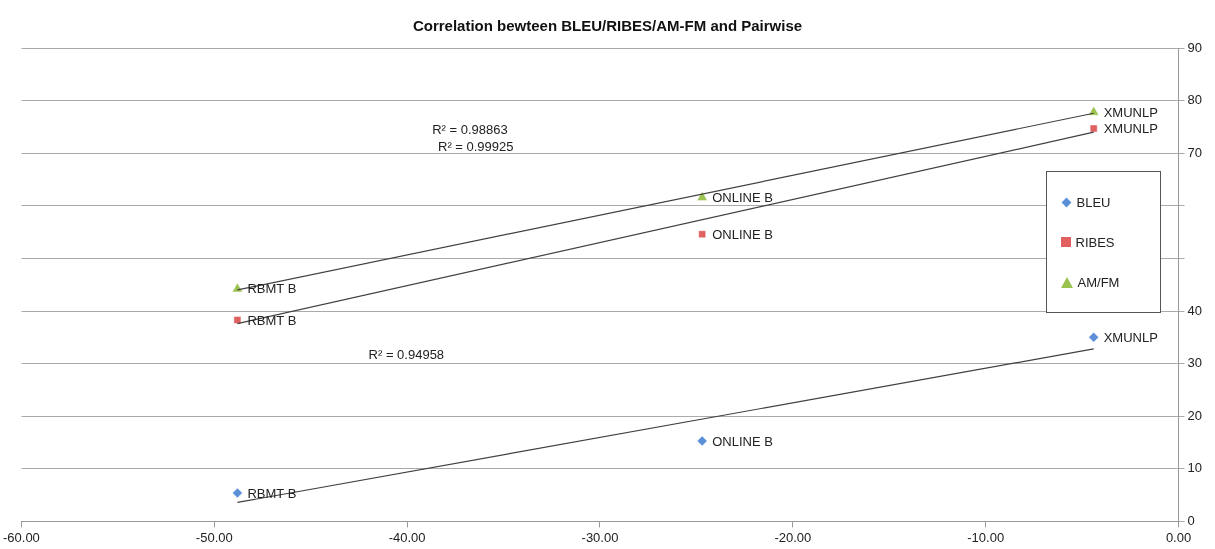  Describe the element at coordinates (1095, 242) in the screenshot. I see `legend-label: RIBES` at that location.